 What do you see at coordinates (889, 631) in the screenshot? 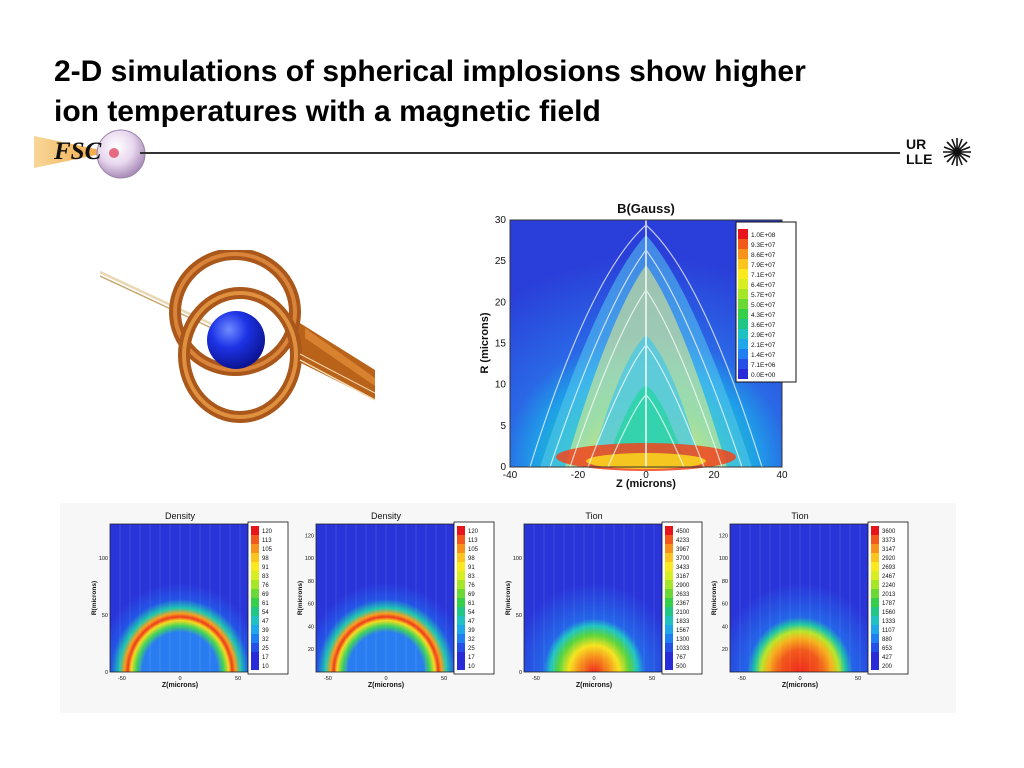
I see `panel-colorbar-label: 1107` at bounding box center [889, 631].